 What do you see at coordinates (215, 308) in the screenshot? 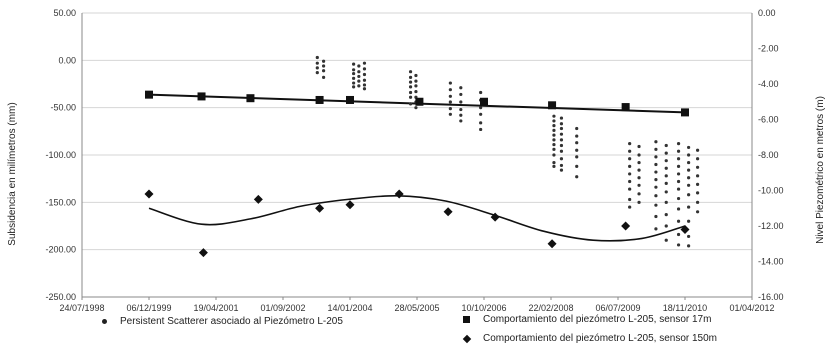
I see `x-tick-label: 19/04/2001` at bounding box center [215, 308].